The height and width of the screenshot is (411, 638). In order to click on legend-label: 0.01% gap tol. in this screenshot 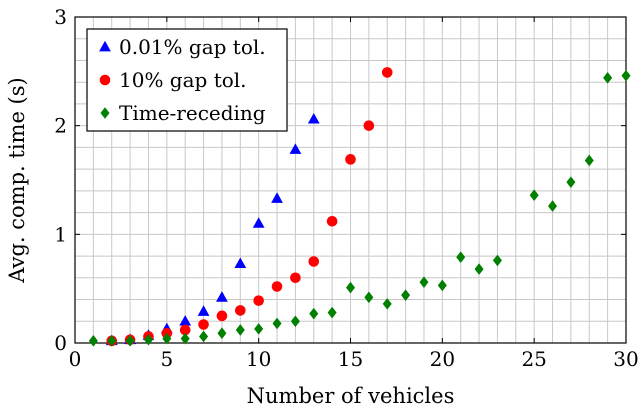, I will do `click(192, 47)`.